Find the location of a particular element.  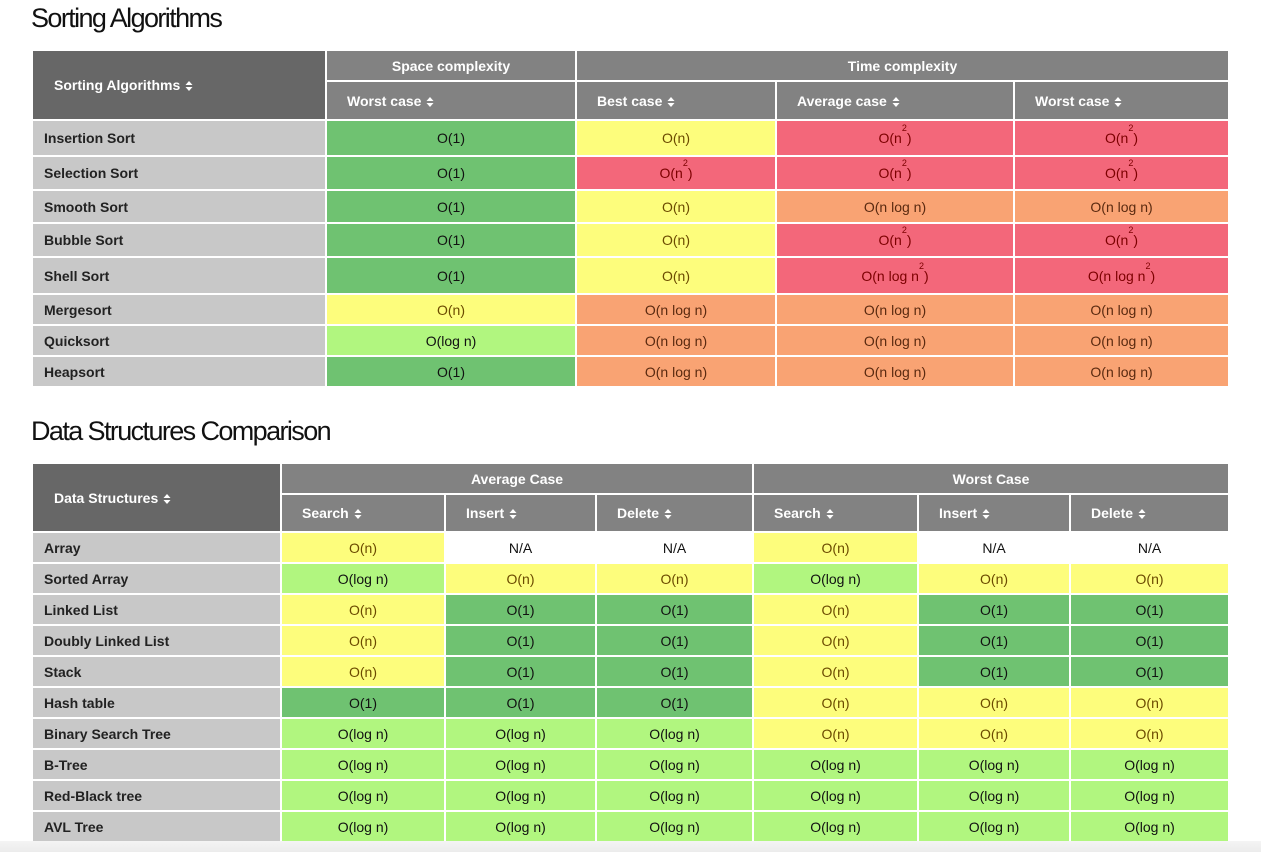

sort-header-best: Best case is located at coordinates (676, 100).